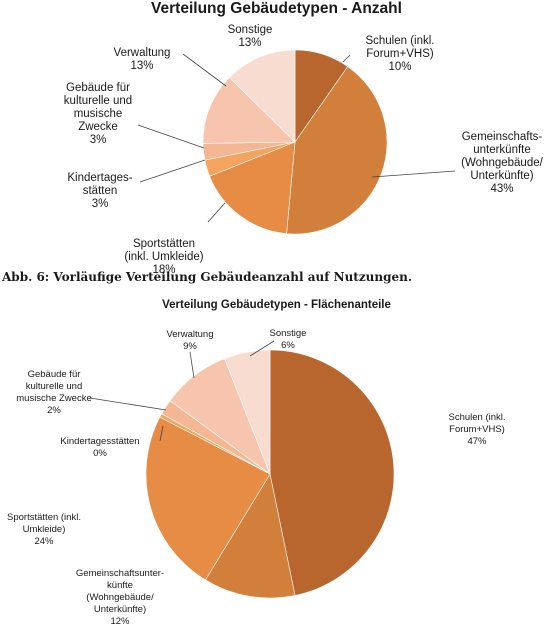 The image size is (553, 631). What do you see at coordinates (100, 453) in the screenshot?
I see `slice-percent-label-1-3: 0%` at bounding box center [100, 453].